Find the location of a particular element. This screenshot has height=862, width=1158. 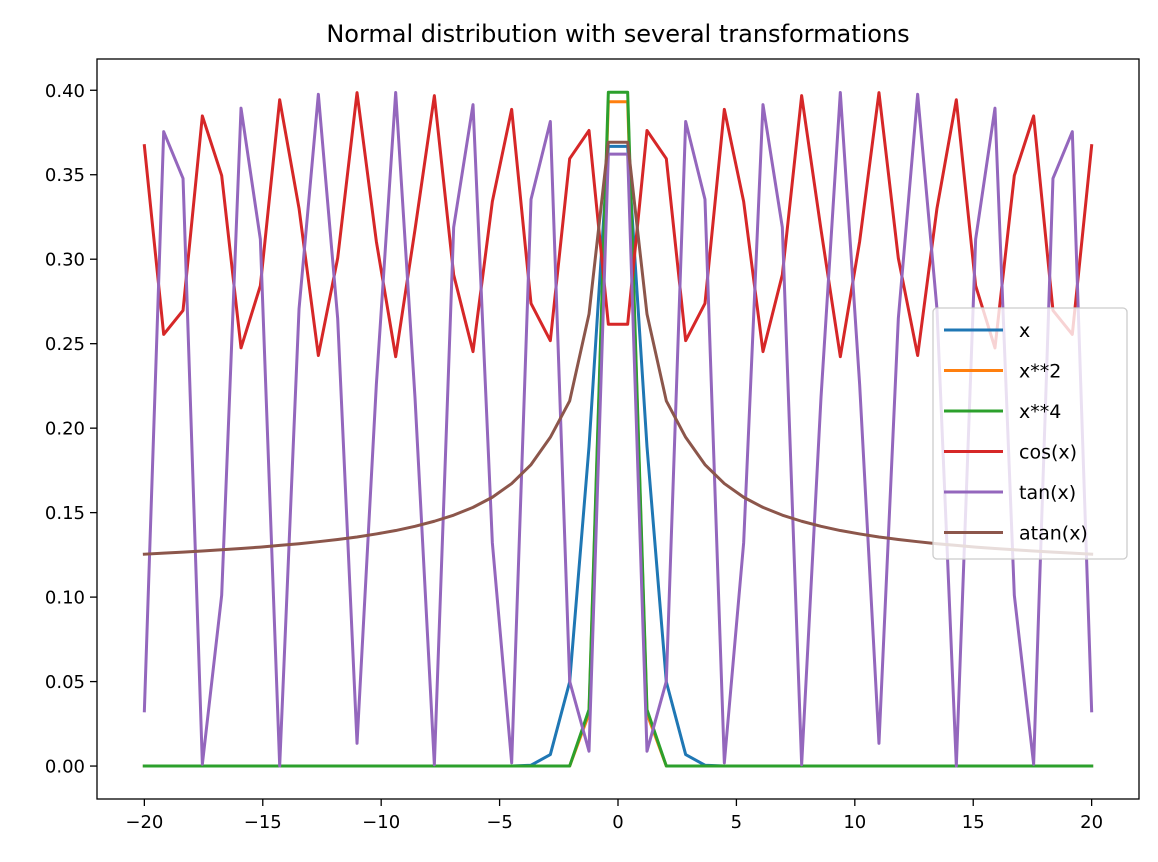

y-tick-label: 0.30 is located at coordinates (65, 260).